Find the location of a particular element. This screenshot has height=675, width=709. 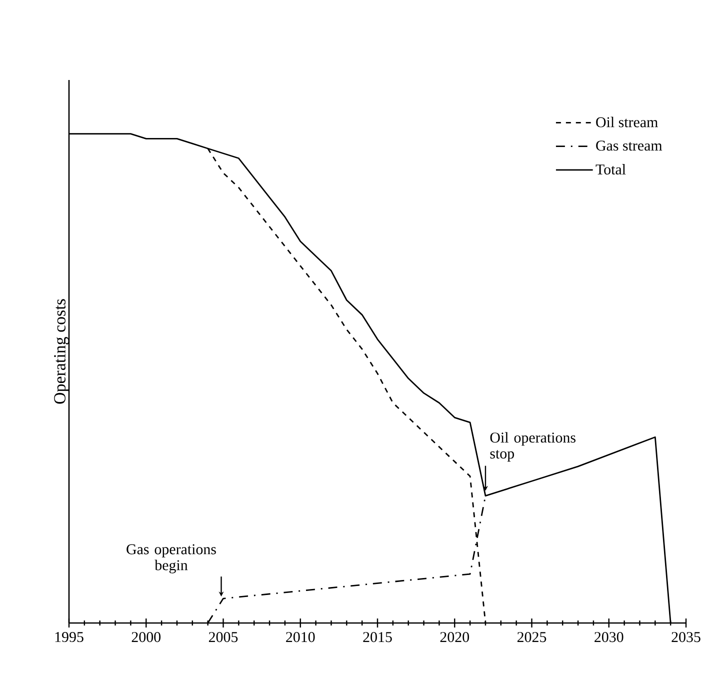

x-tick-label: 2005 is located at coordinates (223, 637).